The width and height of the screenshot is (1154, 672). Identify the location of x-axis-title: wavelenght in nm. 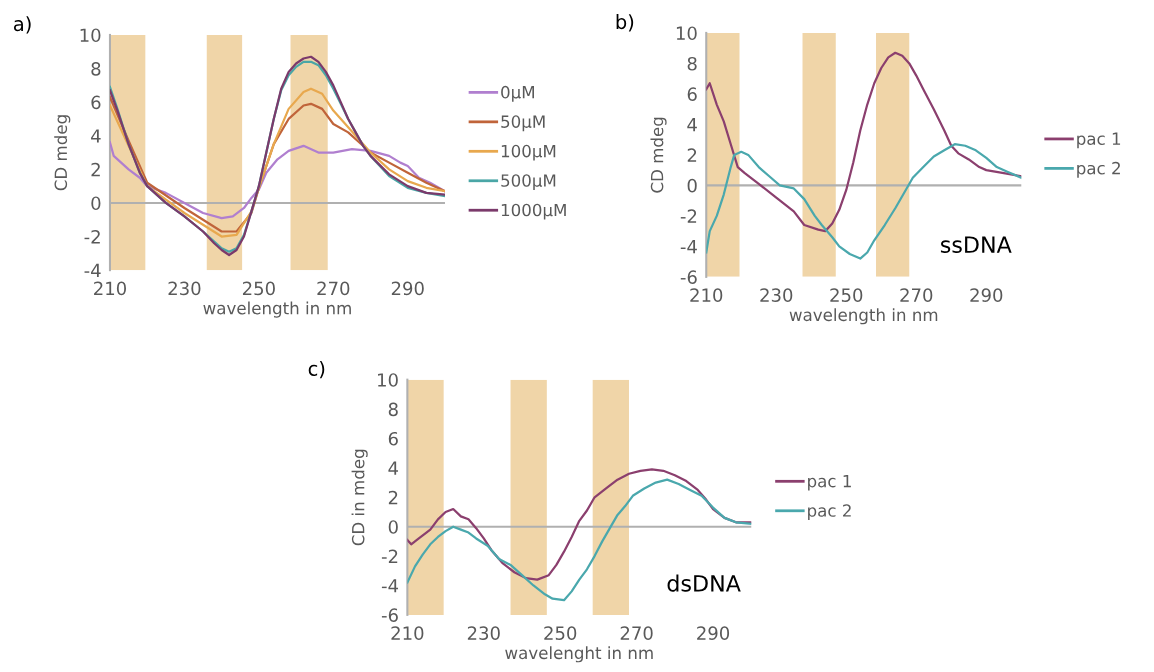
(579, 654).